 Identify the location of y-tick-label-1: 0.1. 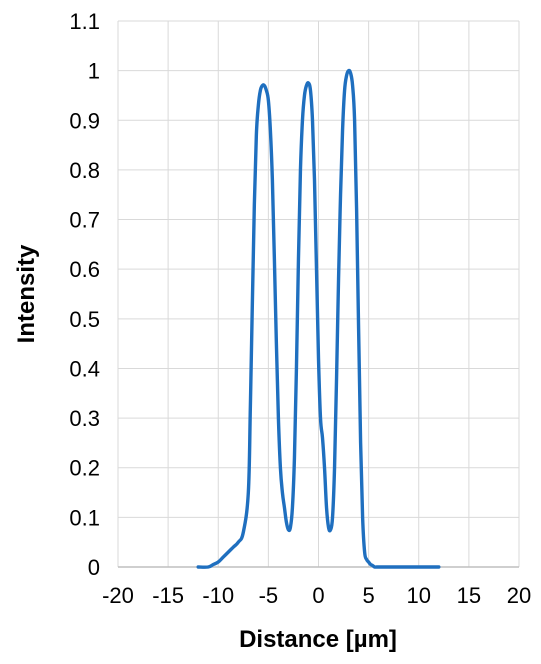
(84, 517).